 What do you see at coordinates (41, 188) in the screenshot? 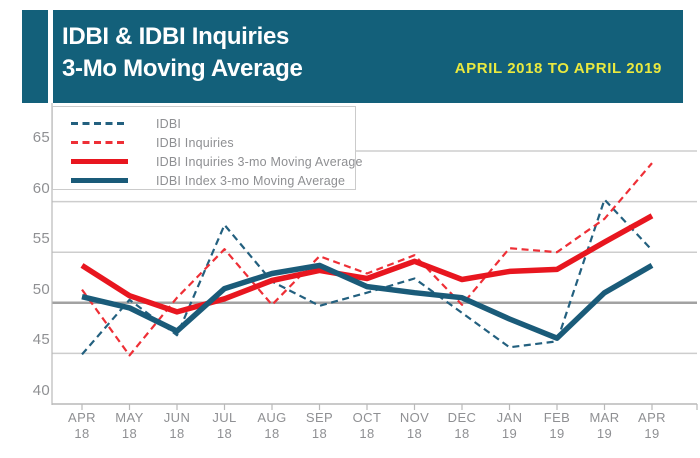
I see `y-tick-label: 60` at bounding box center [41, 188].